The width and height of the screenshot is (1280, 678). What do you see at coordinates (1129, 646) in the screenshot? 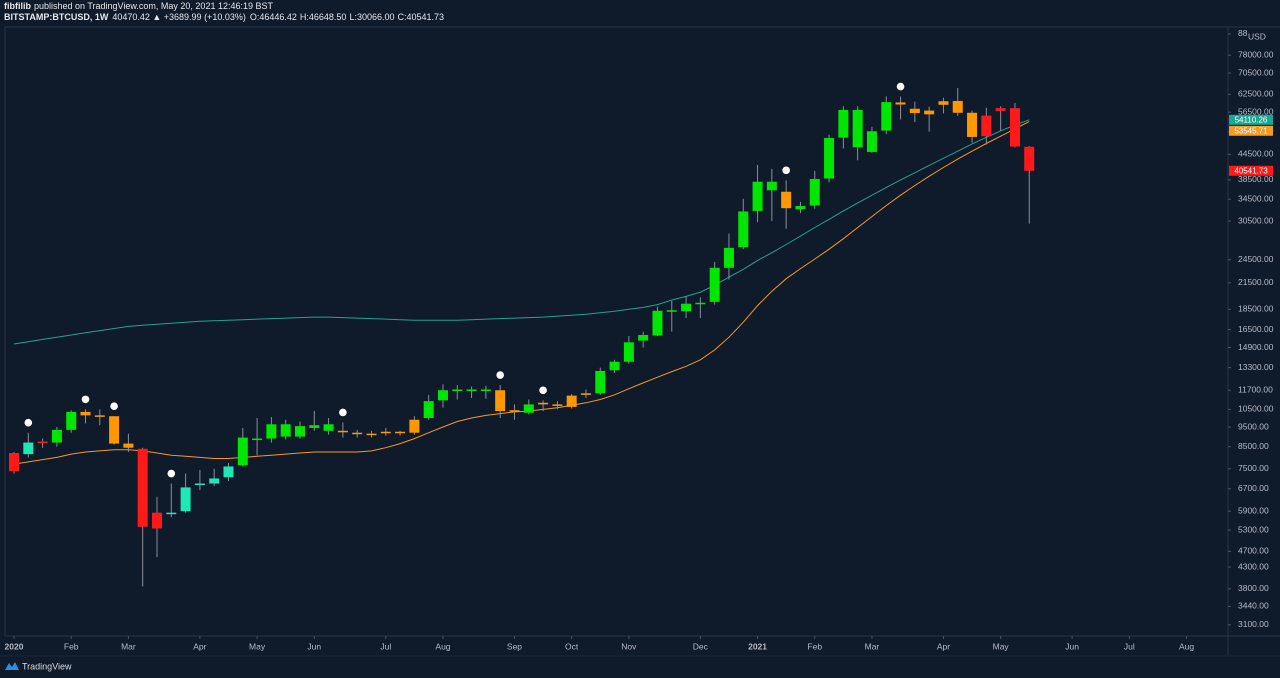
I see `x-tick-label: Jul` at bounding box center [1129, 646].